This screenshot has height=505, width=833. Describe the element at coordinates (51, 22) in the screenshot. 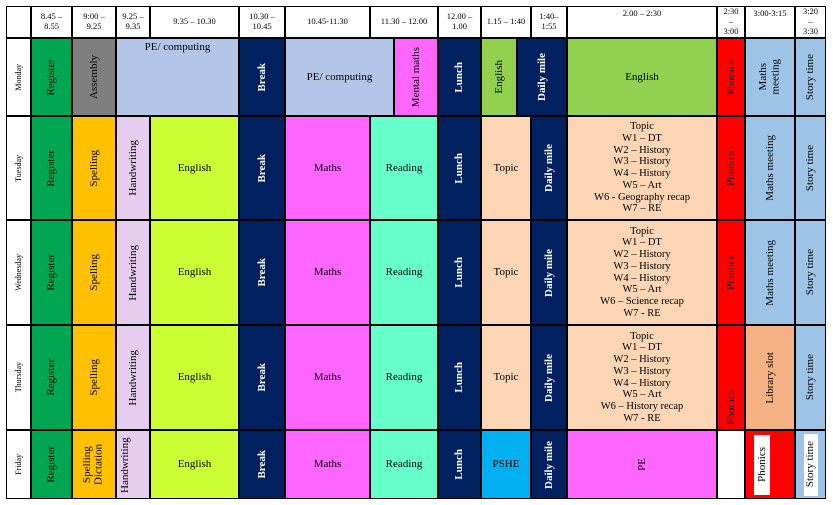

I see `time-header: 8.45 – 8.55` at that location.